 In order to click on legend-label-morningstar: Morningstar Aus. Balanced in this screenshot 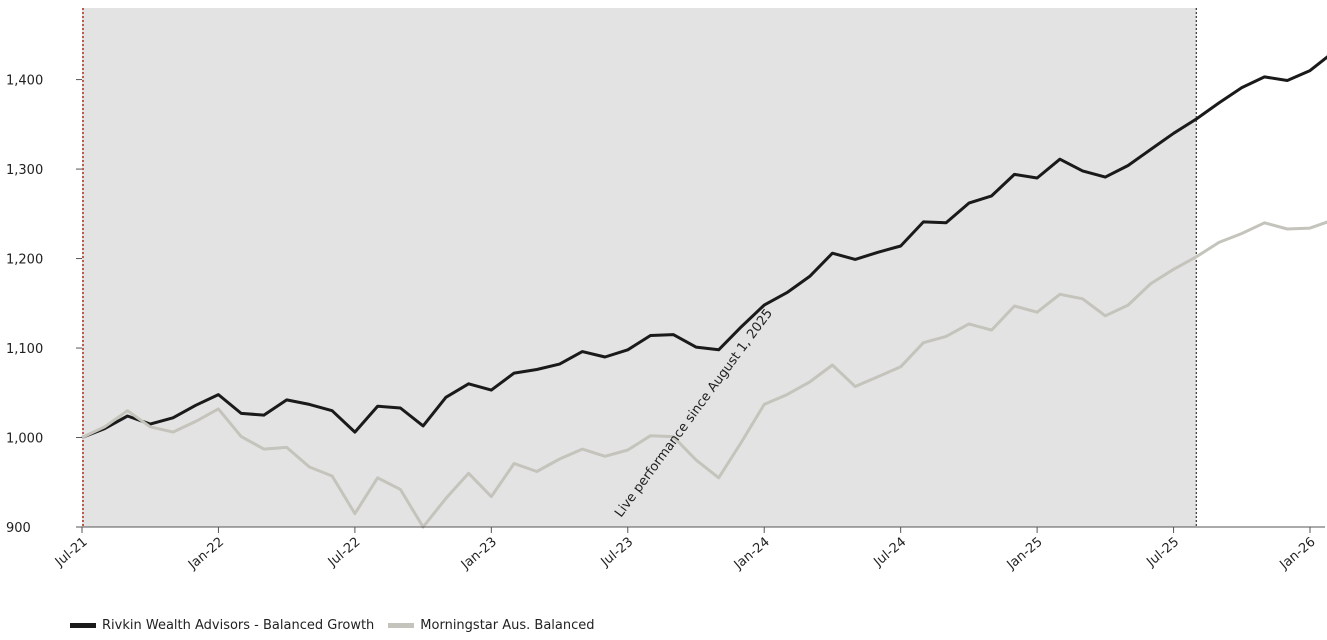, I will do `click(507, 625)`.